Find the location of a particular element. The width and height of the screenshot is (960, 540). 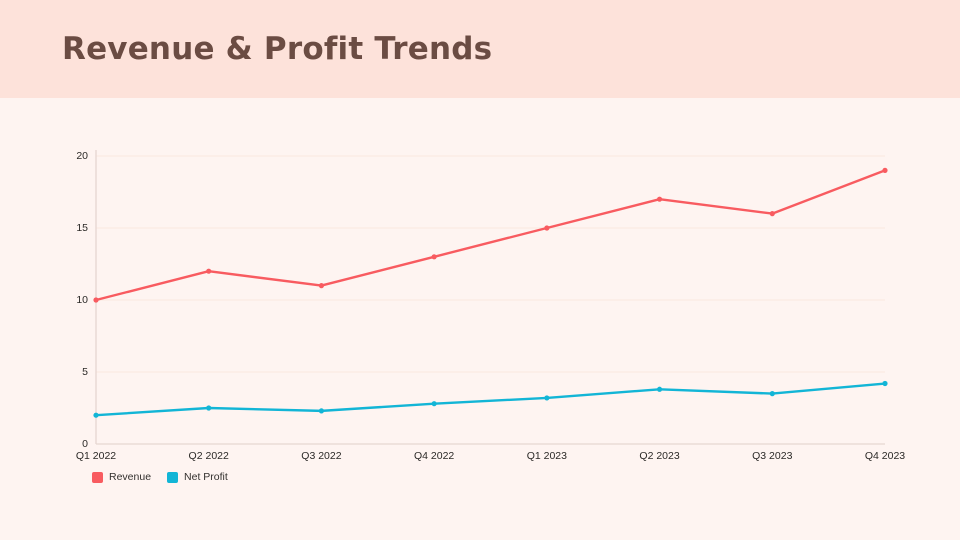

page-title: Revenue & Profit Trends is located at coordinates (277, 49).